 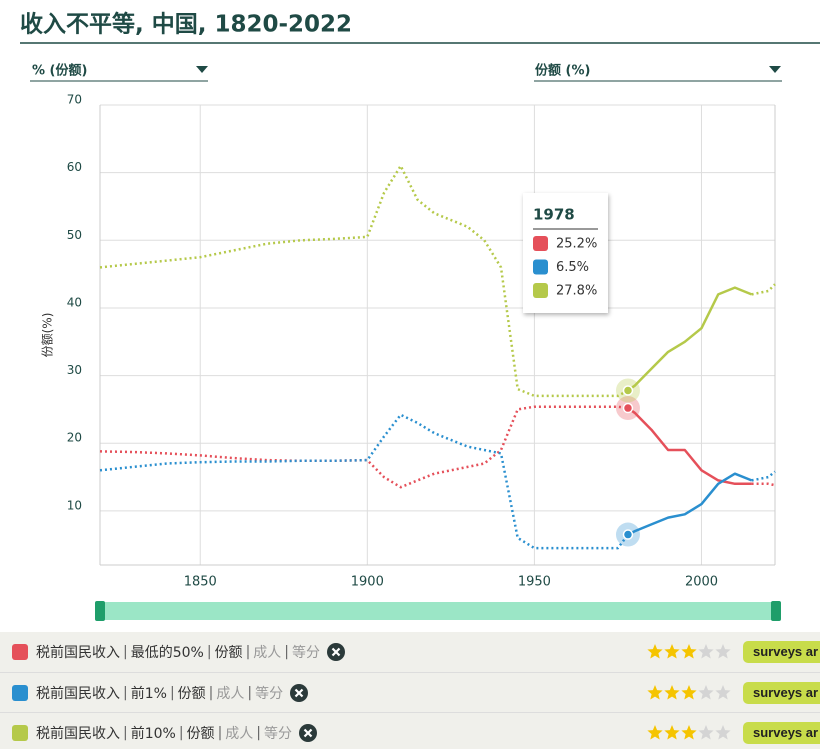 What do you see at coordinates (534, 582) in the screenshot?
I see `x-tick-label: 1950` at bounding box center [534, 582].